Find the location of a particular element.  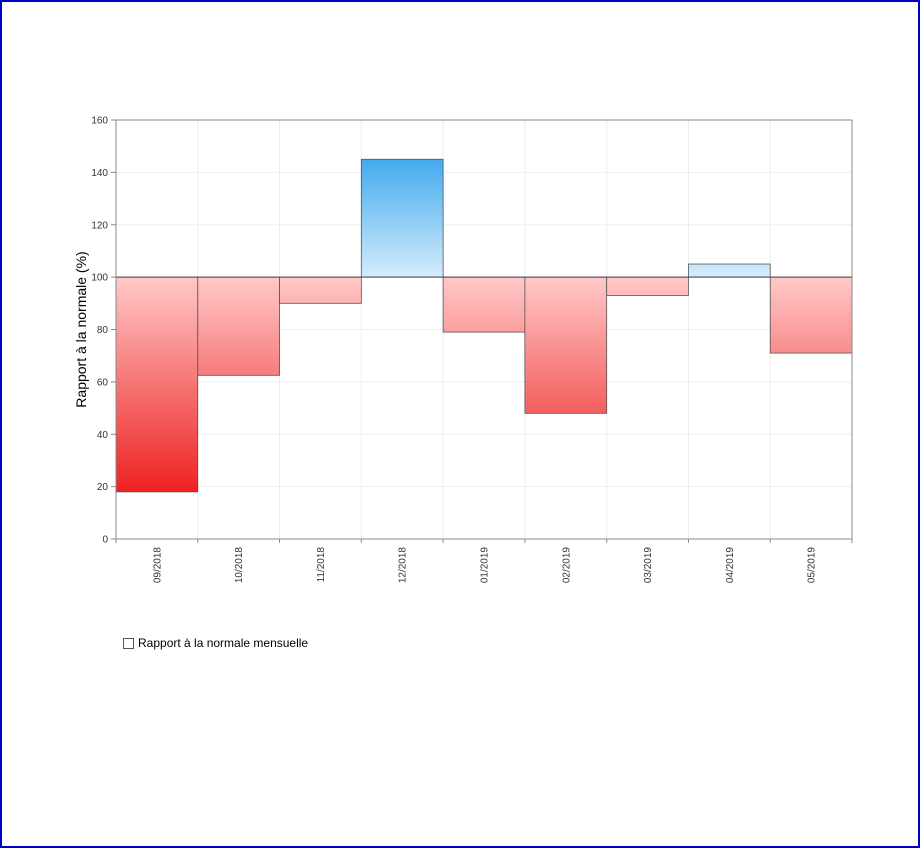

y-tick-label: 160 is located at coordinates (99, 121).